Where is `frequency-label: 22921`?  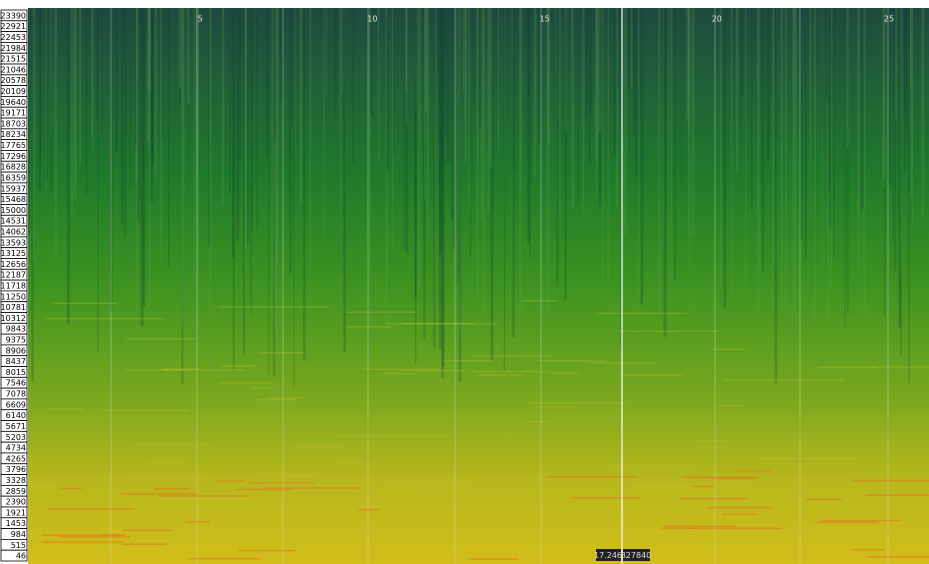 frequency-label: 22921 is located at coordinates (13, 26).